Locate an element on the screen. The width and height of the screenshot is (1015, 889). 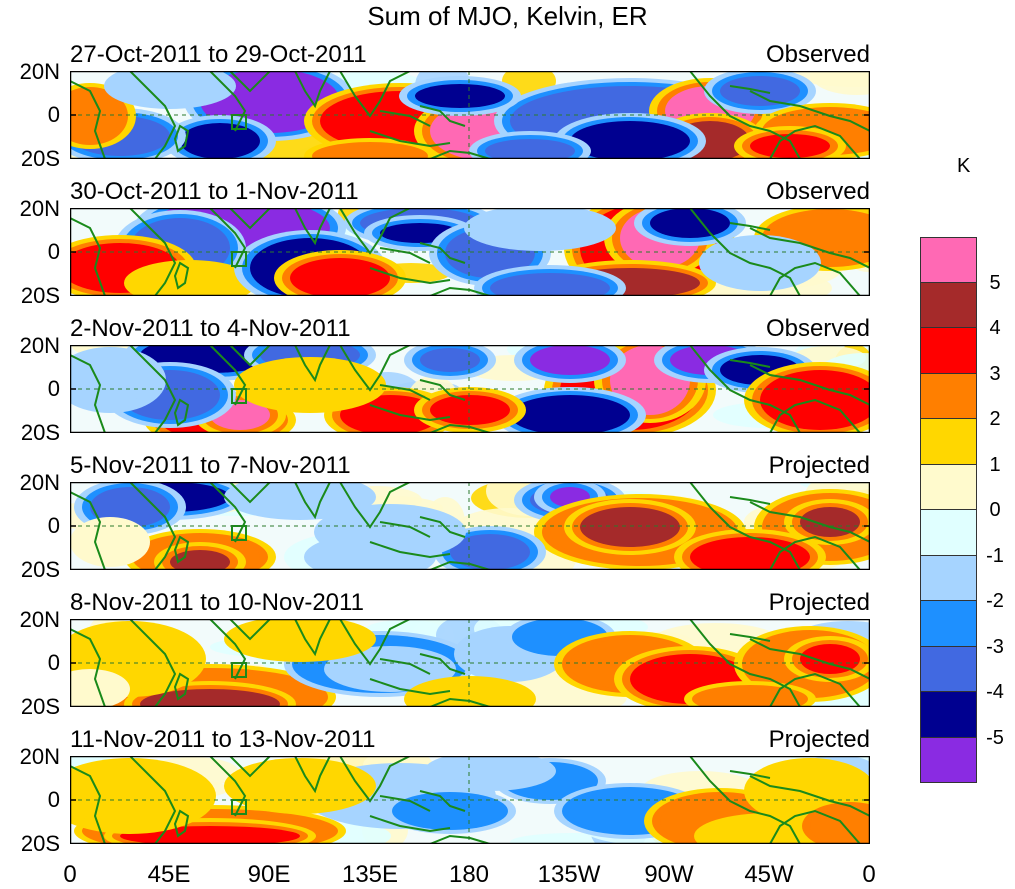
panel-date-range: 11-Nov-2011 to 13-Nov-2011 is located at coordinates (223, 739).